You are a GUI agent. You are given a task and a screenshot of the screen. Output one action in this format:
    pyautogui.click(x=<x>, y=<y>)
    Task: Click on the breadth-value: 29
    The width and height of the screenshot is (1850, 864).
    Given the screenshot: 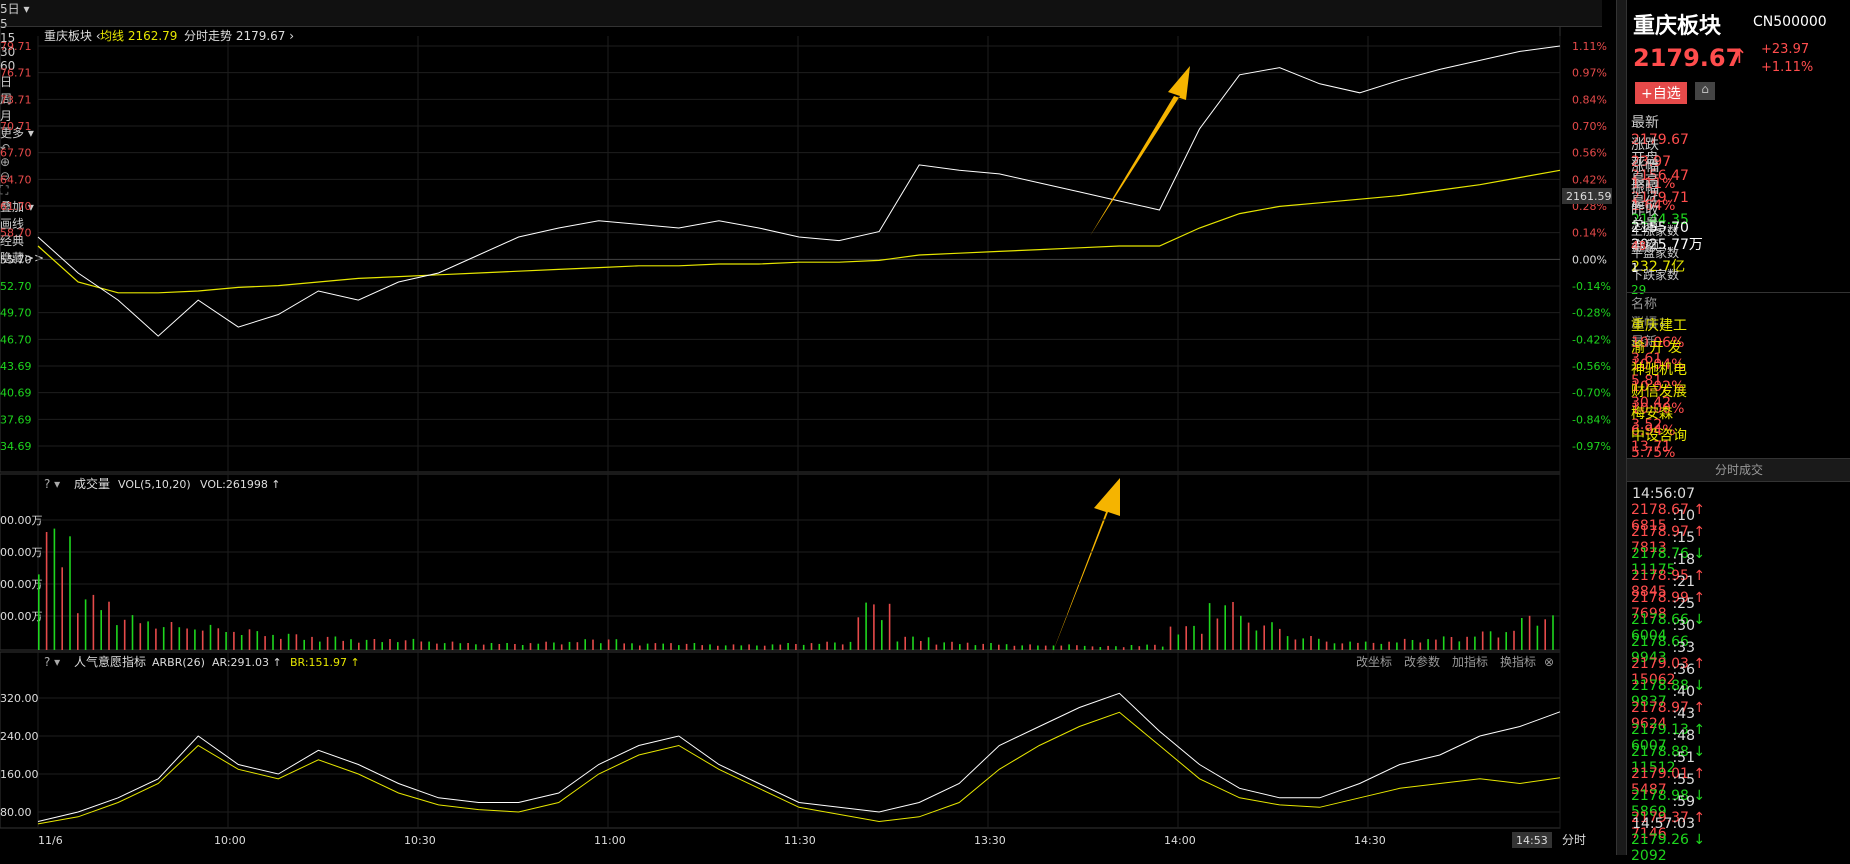 What is the action you would take?
    pyautogui.click(x=1639, y=290)
    